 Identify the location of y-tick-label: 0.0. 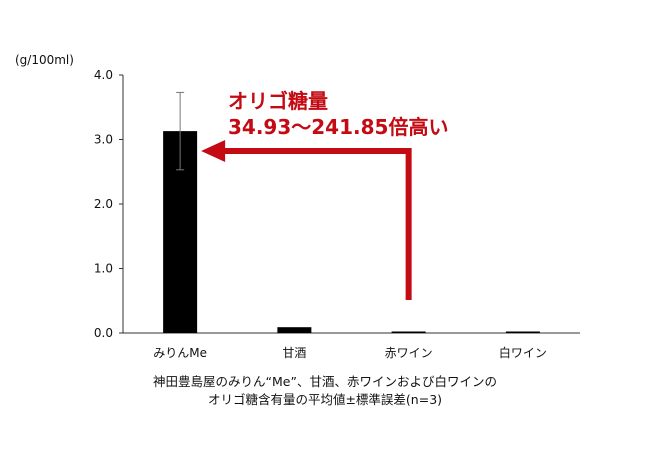
(103, 333).